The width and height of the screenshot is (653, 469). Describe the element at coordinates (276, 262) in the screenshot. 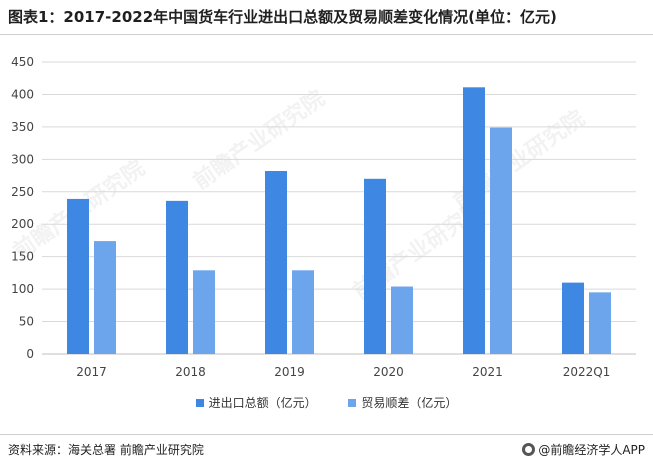

I see `bar-series-1-2019` at that location.